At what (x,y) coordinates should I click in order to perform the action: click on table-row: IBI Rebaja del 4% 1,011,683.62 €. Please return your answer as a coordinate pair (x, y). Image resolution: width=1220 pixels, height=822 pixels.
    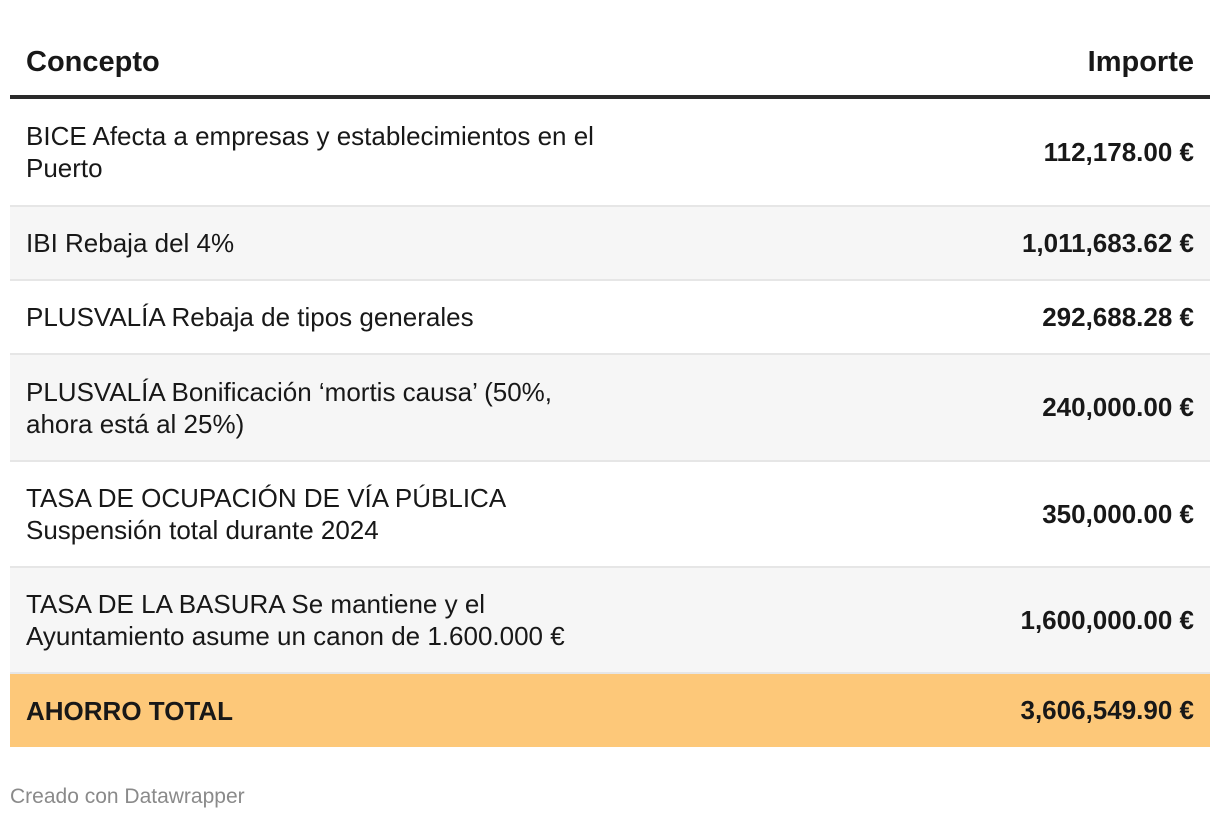
    Looking at the image, I should click on (610, 244).